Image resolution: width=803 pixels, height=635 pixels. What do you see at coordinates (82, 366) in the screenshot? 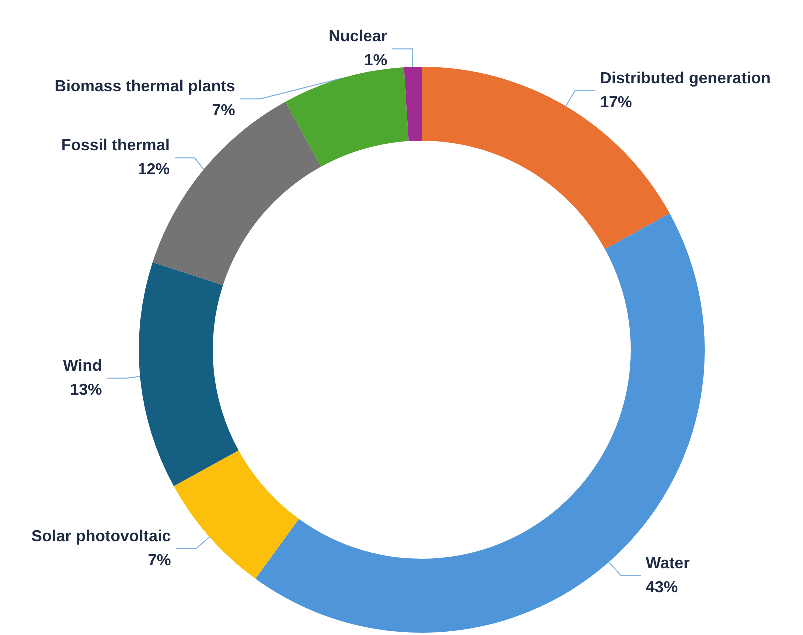
I see `slice-label: Wind` at bounding box center [82, 366].